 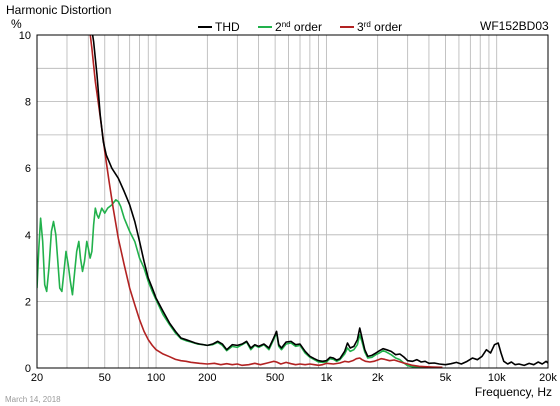 What do you see at coordinates (446, 378) in the screenshot?
I see `x-tick-label: 5k` at bounding box center [446, 378].